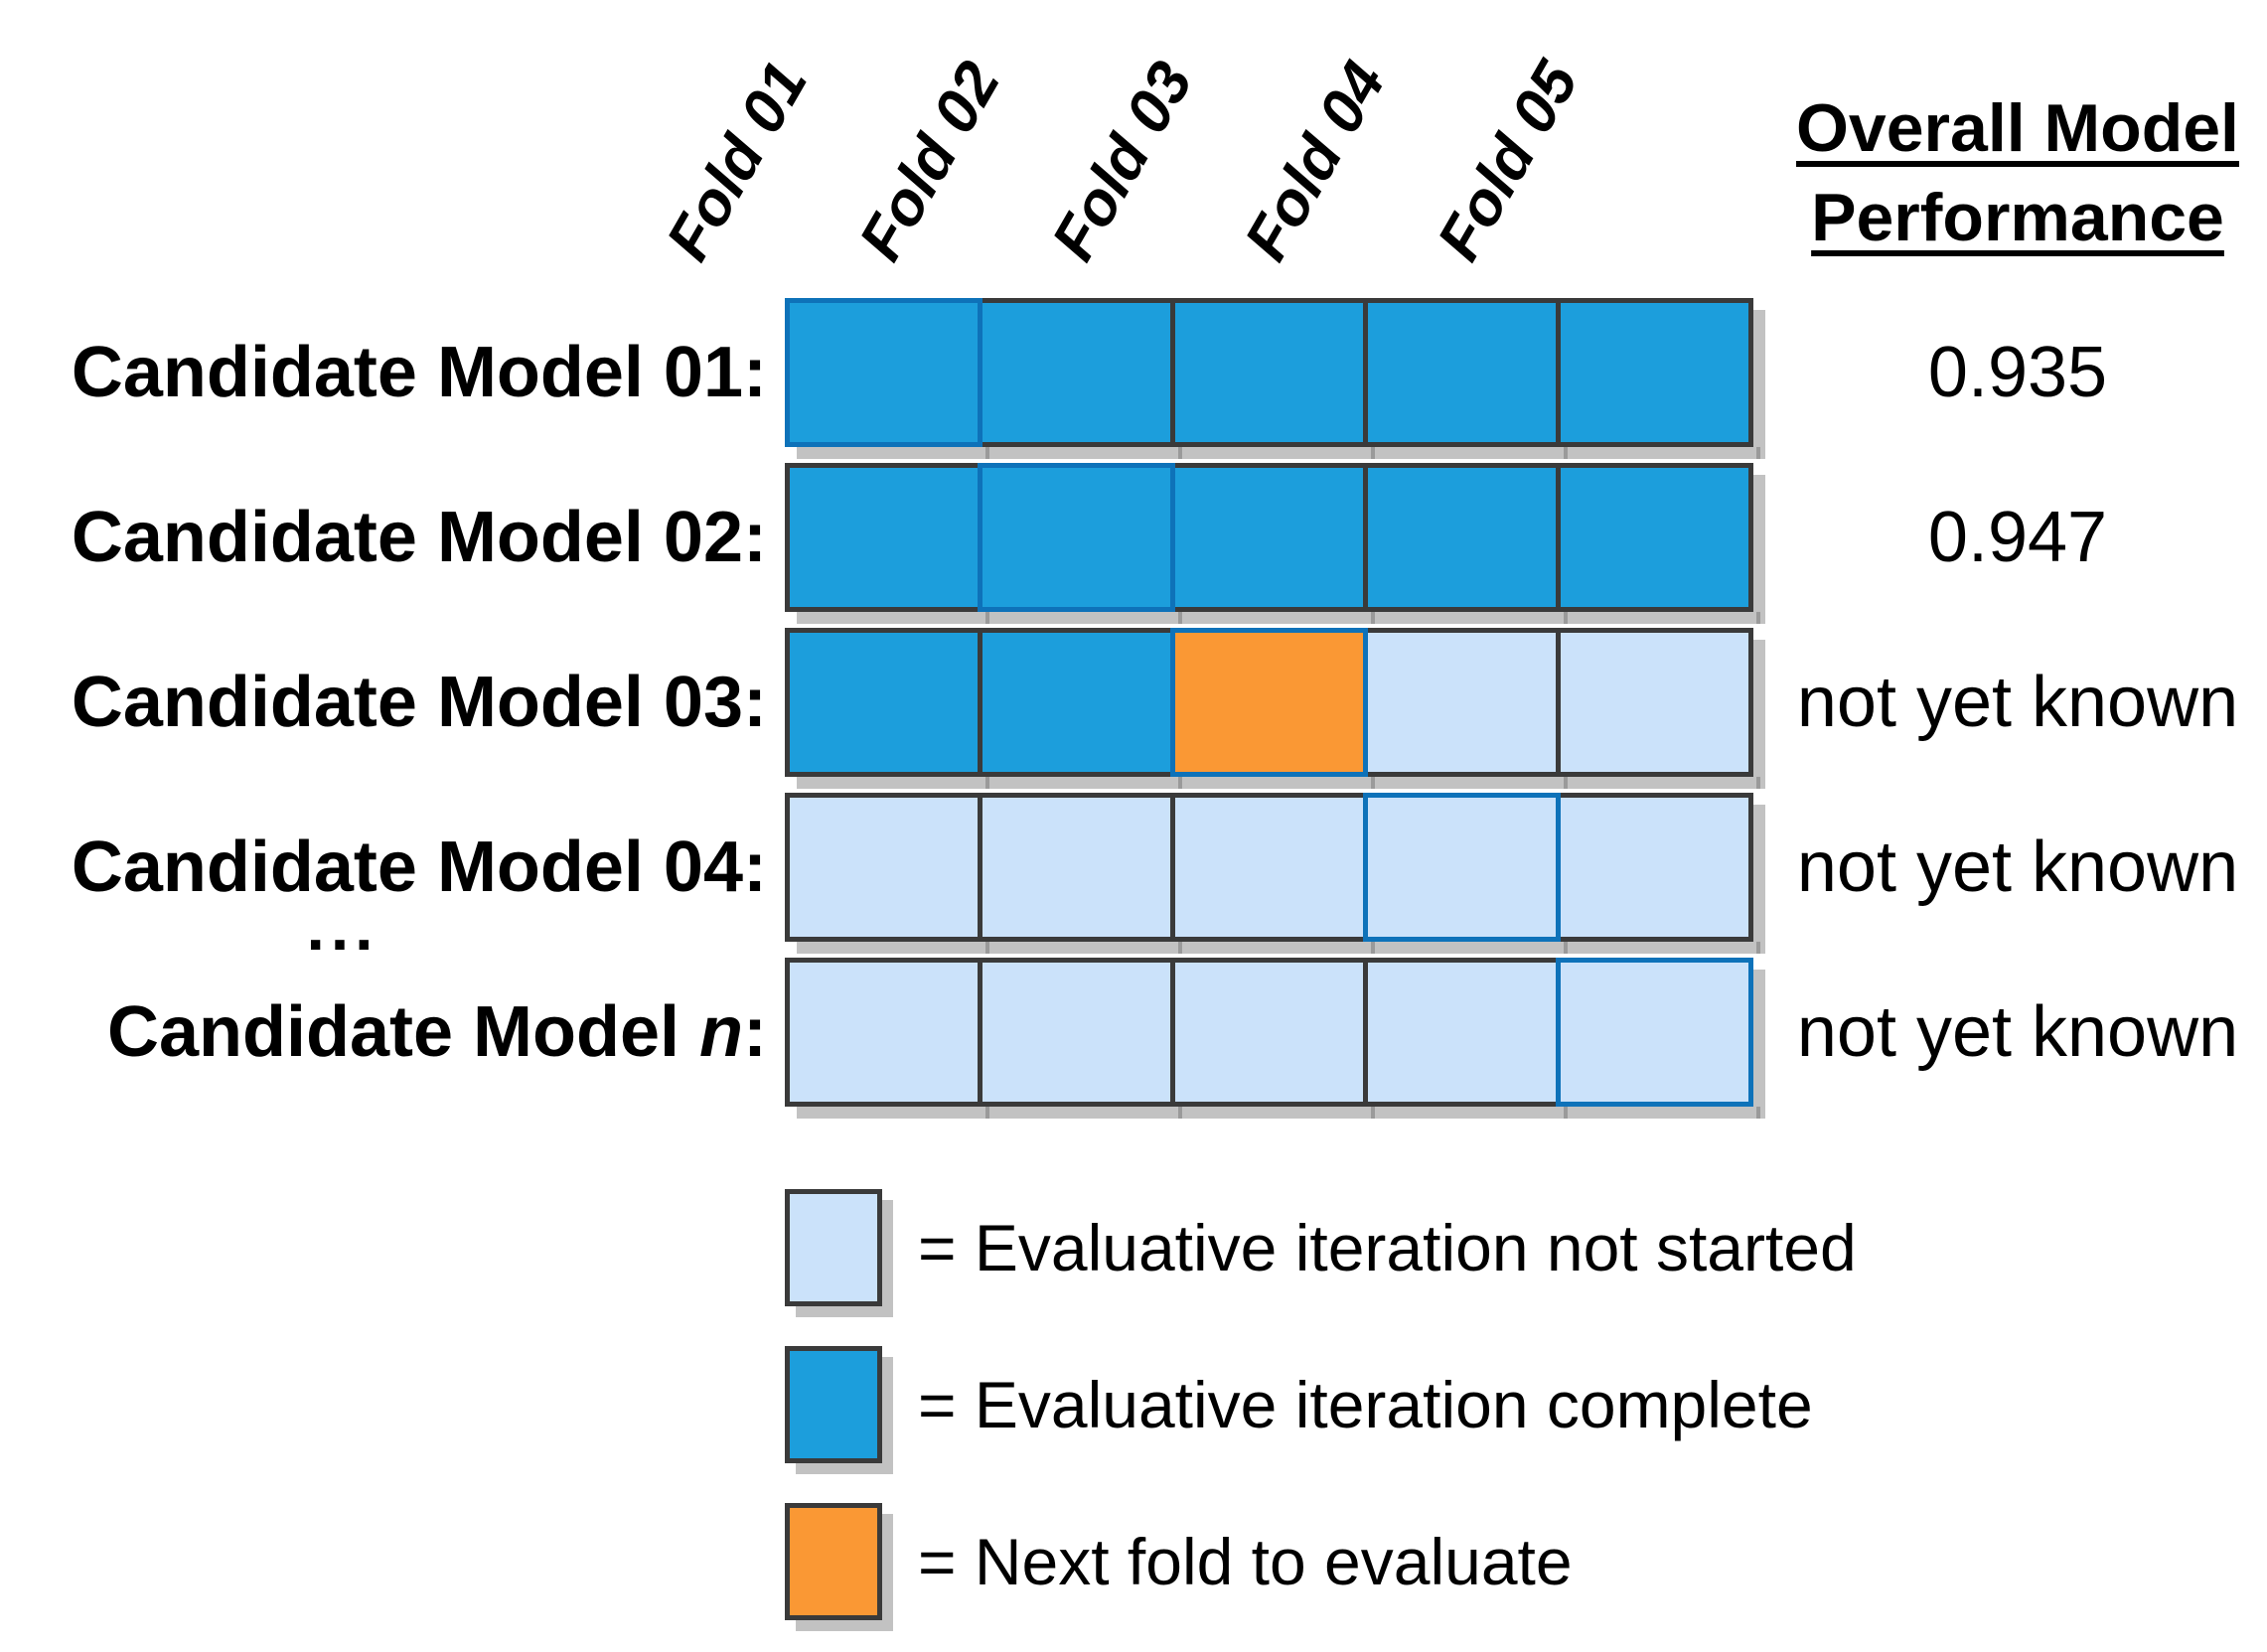 This screenshot has height=1652, width=2267. What do you see at coordinates (1387, 1247) in the screenshot?
I see `legend-label-not-started: = Evaluative iteration not started` at bounding box center [1387, 1247].